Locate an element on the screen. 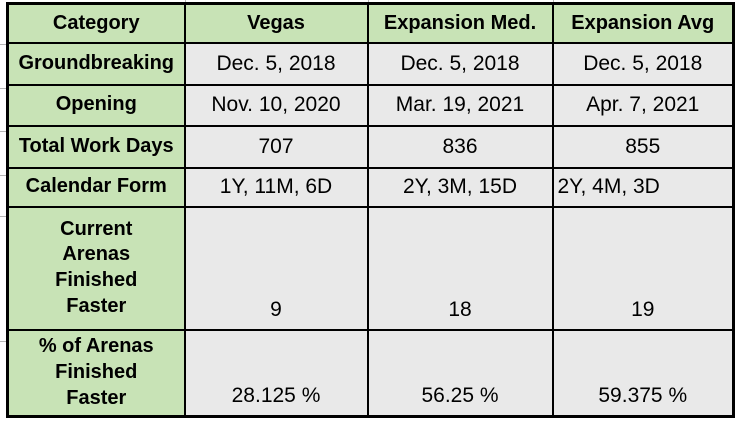  data-cell: 59.375 % is located at coordinates (643, 373).